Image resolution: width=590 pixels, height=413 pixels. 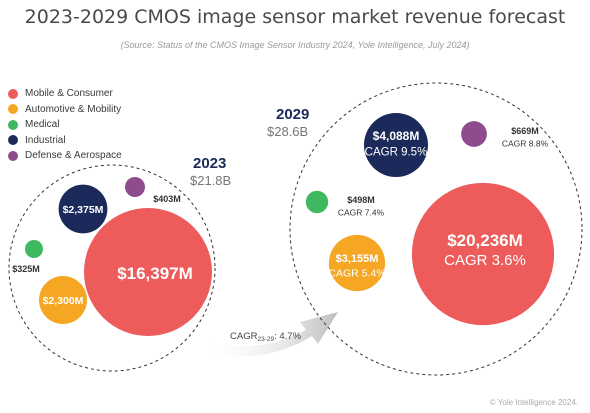 I want to click on bubble-2023-medical, so click(x=34, y=249).